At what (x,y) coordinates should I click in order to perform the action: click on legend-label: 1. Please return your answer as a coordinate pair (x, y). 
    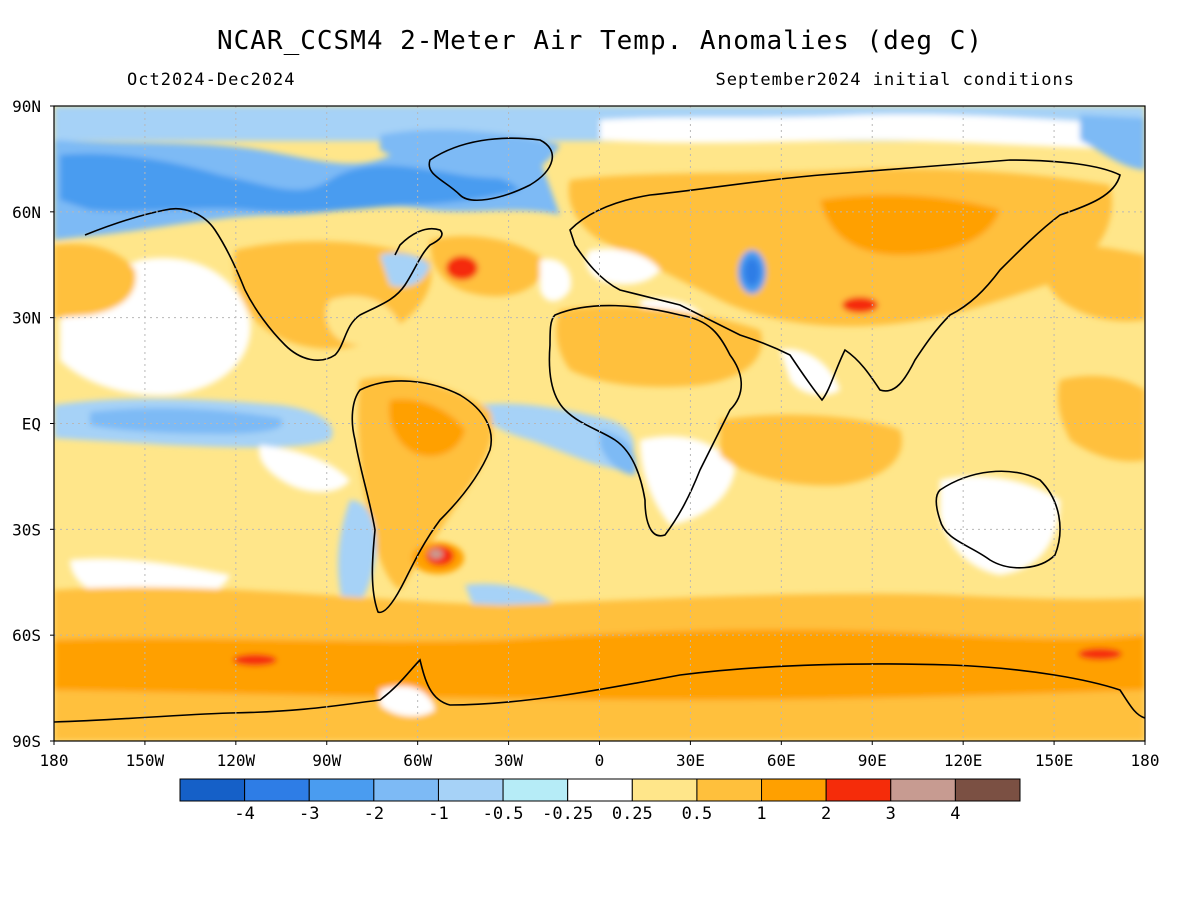
    Looking at the image, I should click on (761, 814).